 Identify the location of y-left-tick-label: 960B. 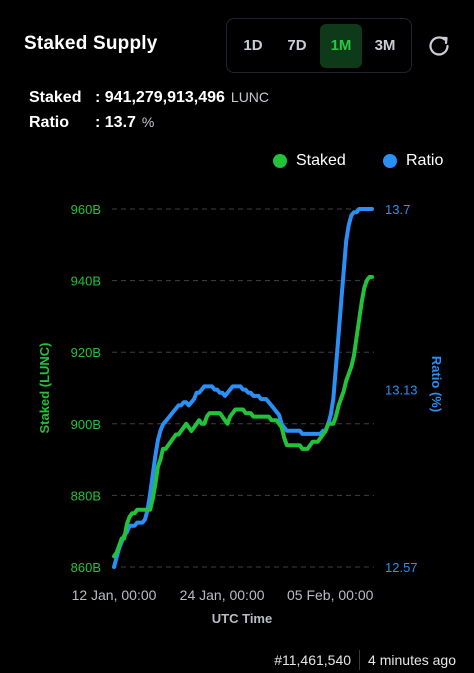
(86, 209).